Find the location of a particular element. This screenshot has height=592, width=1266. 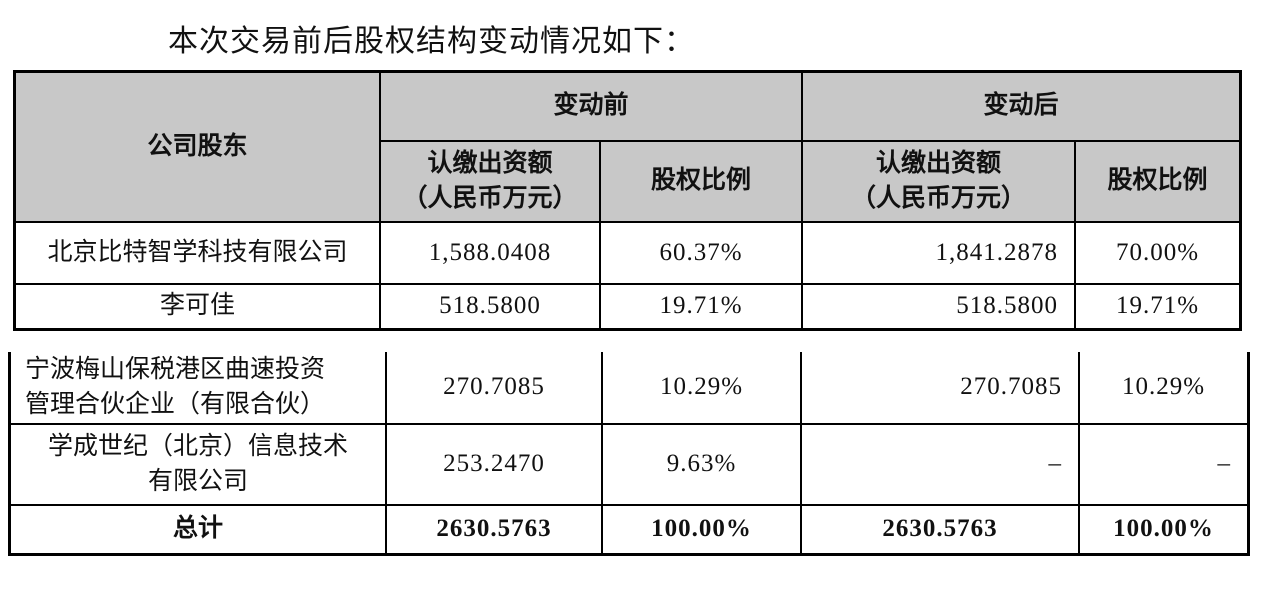

header-after-amount-line2: （人民币万元） is located at coordinates (938, 198).